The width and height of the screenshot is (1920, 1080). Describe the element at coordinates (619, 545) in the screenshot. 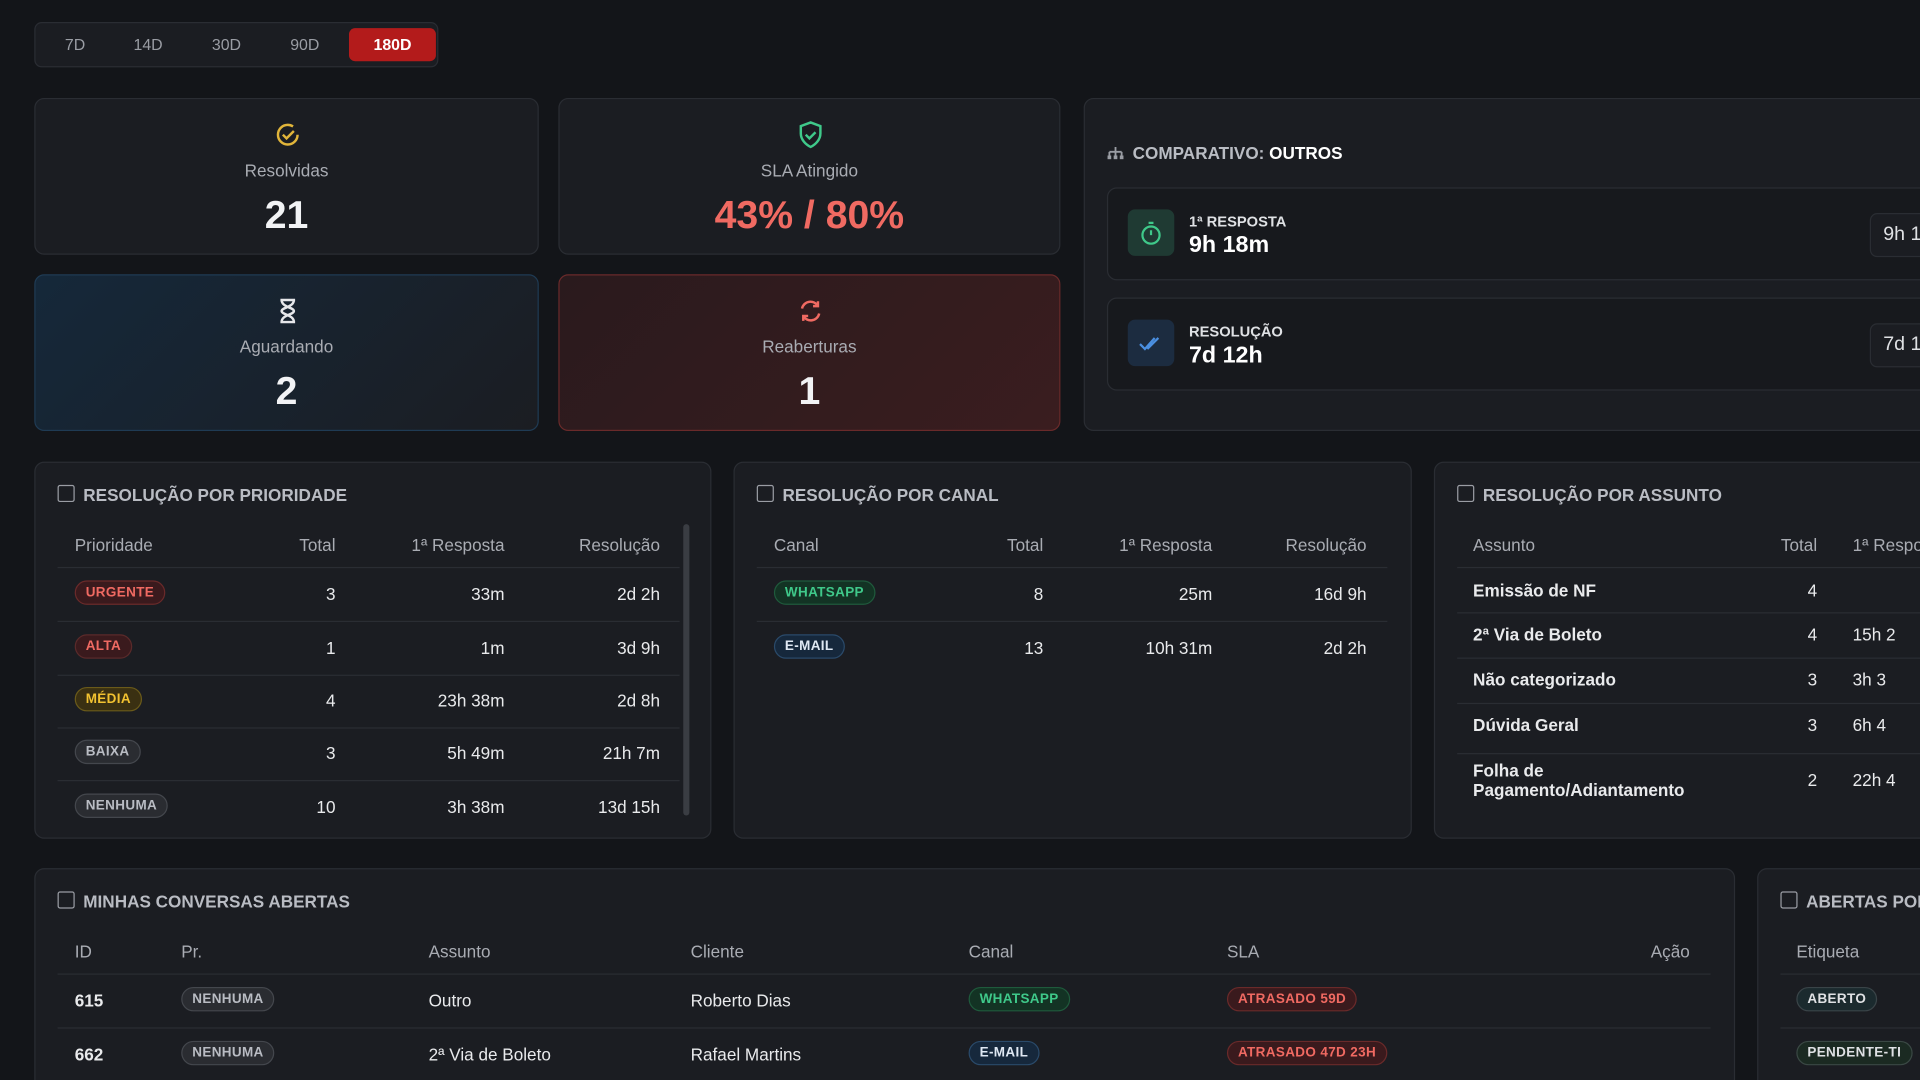

I see `column-header: Resolução` at that location.